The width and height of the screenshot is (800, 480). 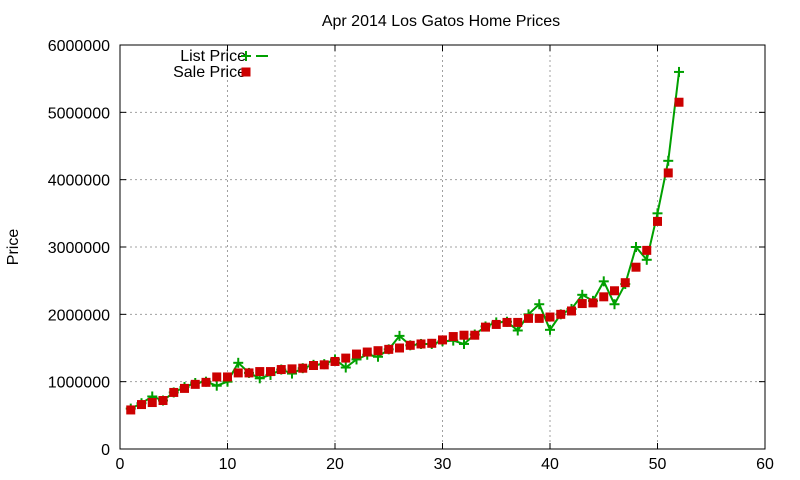 What do you see at coordinates (13, 247) in the screenshot?
I see `y-axis-label: Price` at bounding box center [13, 247].